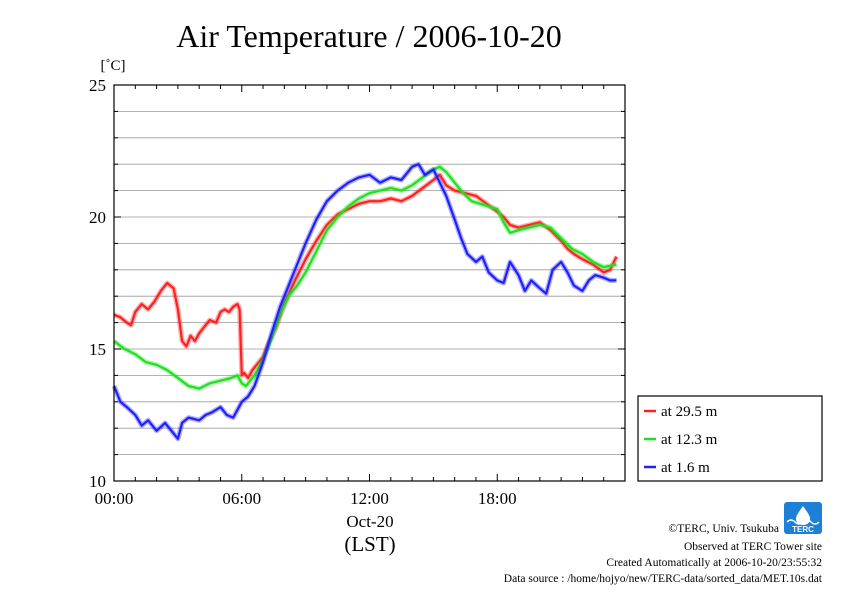  What do you see at coordinates (753, 547) in the screenshot?
I see `credit-site: Observed at TERC Tower site` at bounding box center [753, 547].